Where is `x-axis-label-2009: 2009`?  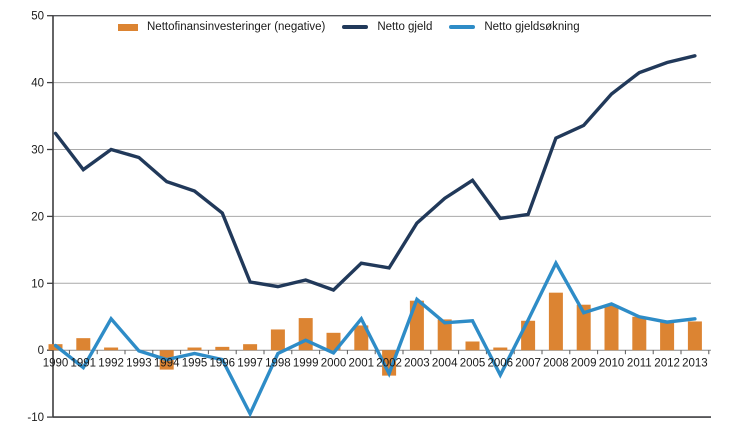 x-axis-label-2009: 2009 is located at coordinates (584, 364).